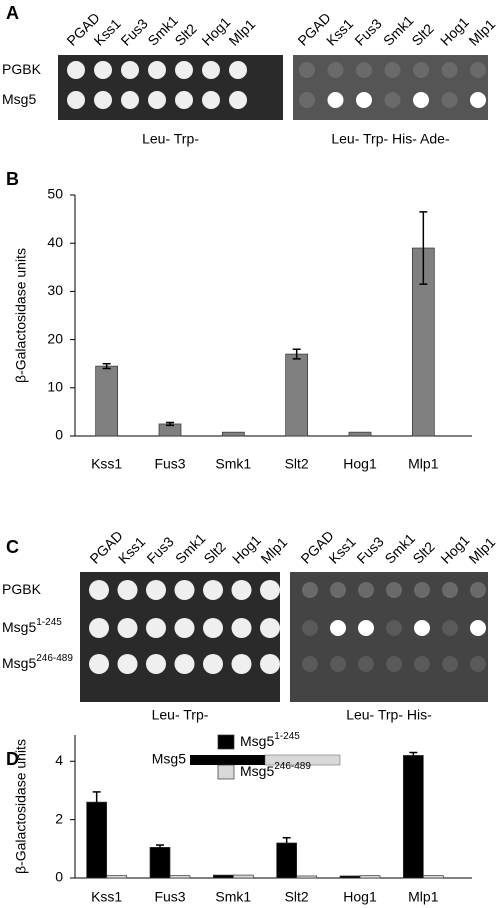 The width and height of the screenshot is (496, 908). I want to click on y-tick-label: 2, so click(59, 818).